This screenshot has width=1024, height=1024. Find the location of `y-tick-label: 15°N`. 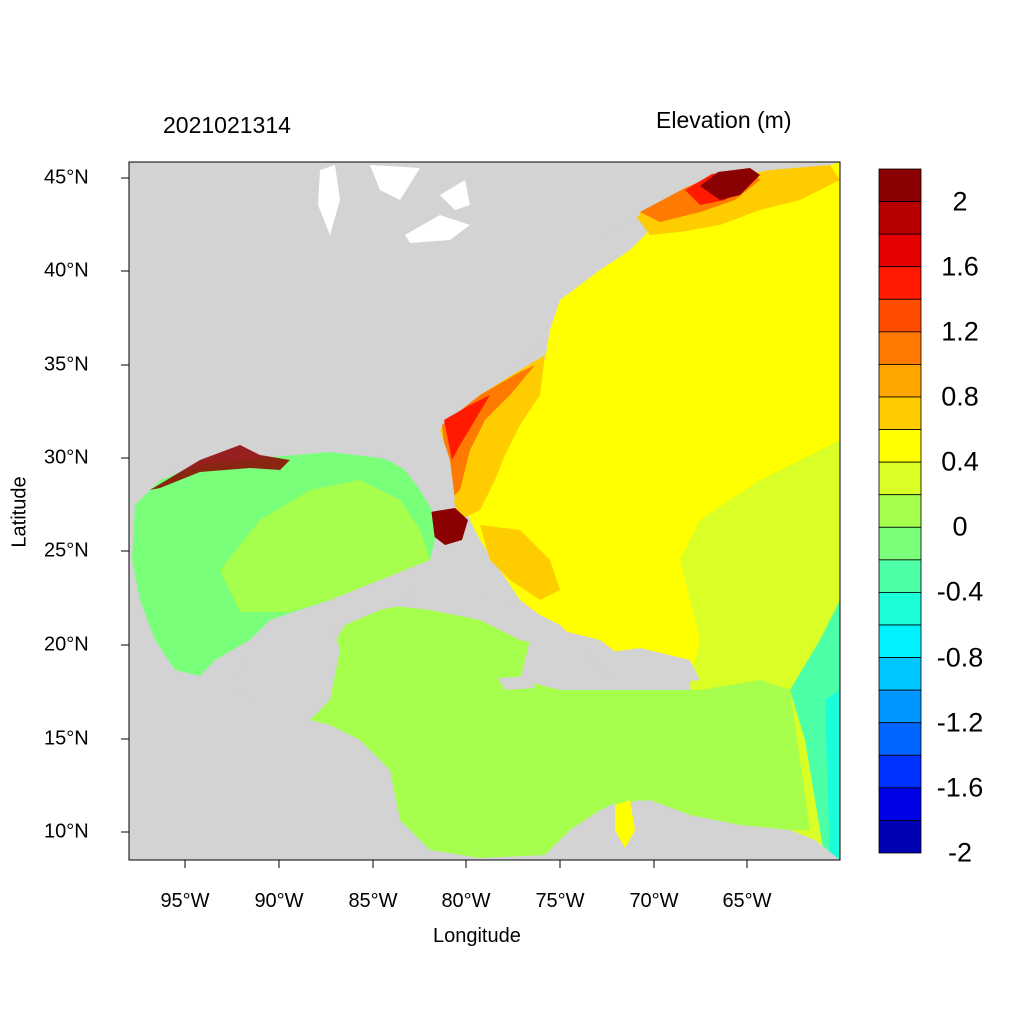

y-tick-label: 15°N is located at coordinates (66, 738).